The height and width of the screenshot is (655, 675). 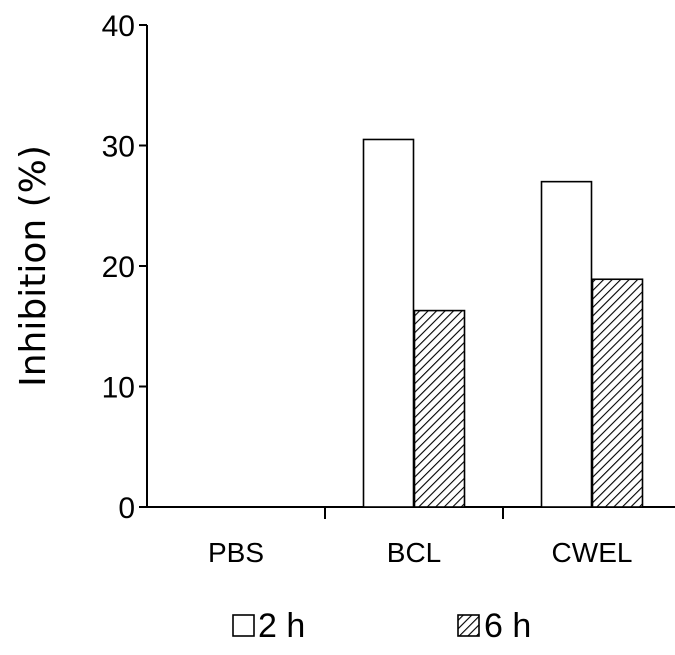 I want to click on legend-label: 2 h, so click(x=281, y=626).